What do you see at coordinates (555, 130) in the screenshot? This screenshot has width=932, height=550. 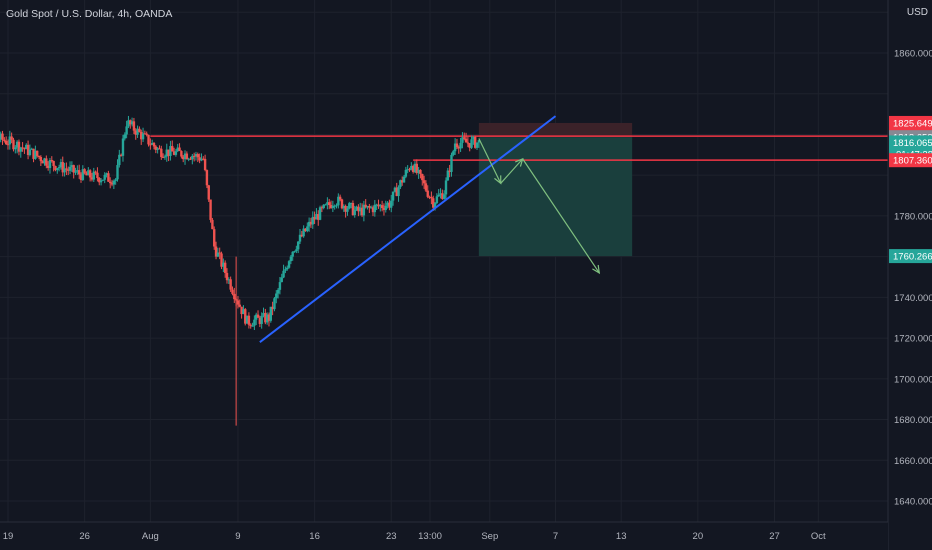 I see `stop-loss-zone` at bounding box center [555, 130].